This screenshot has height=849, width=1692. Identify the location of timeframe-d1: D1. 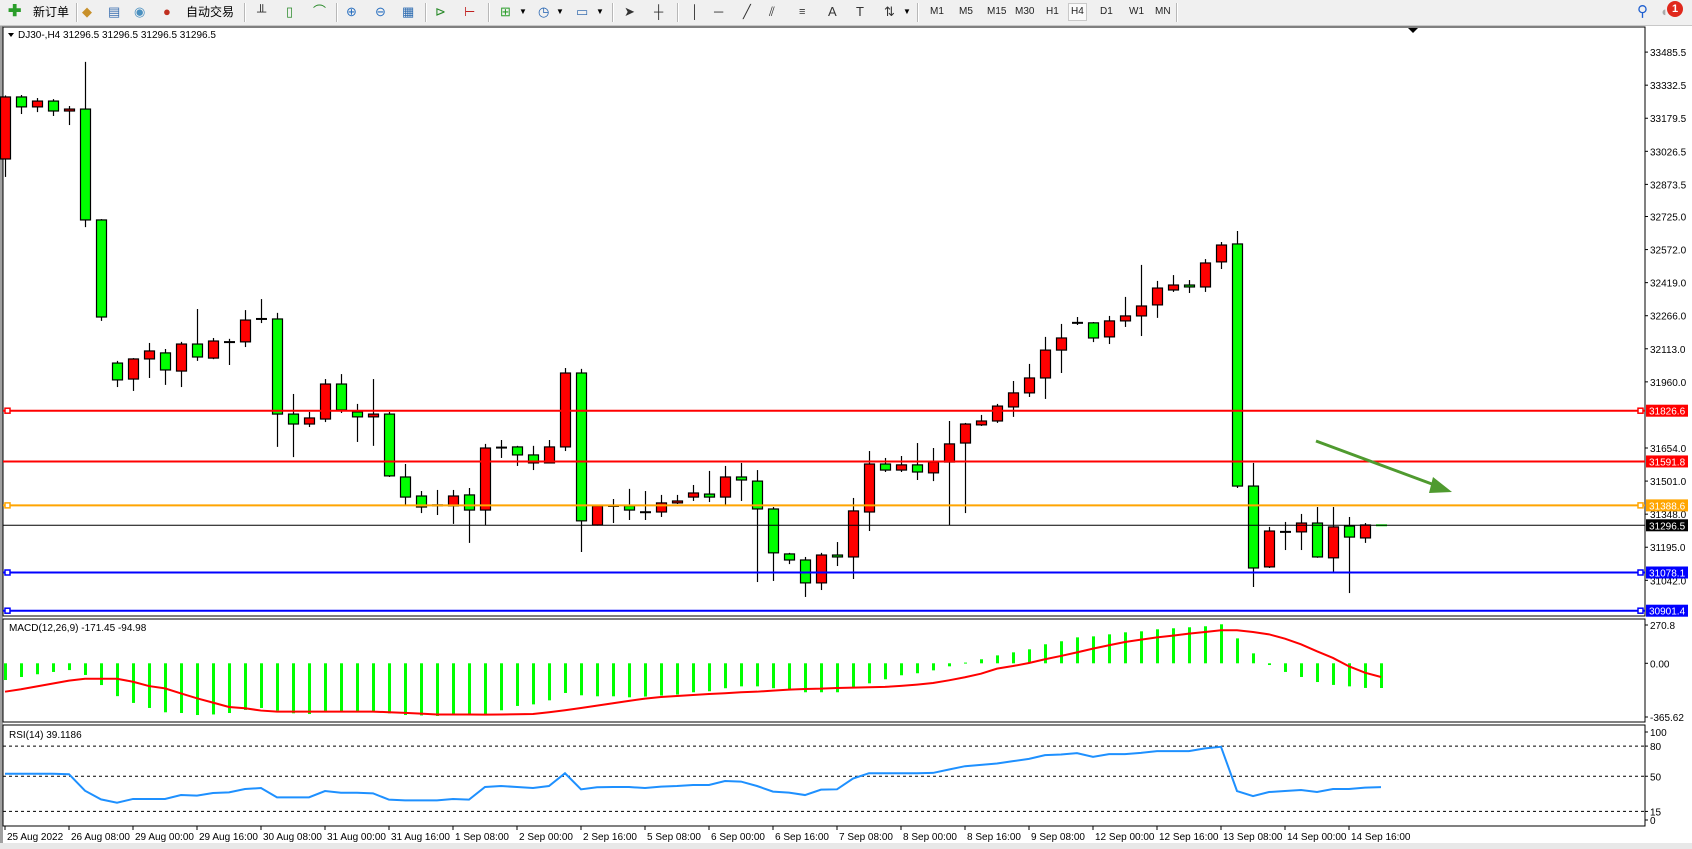
(1106, 11).